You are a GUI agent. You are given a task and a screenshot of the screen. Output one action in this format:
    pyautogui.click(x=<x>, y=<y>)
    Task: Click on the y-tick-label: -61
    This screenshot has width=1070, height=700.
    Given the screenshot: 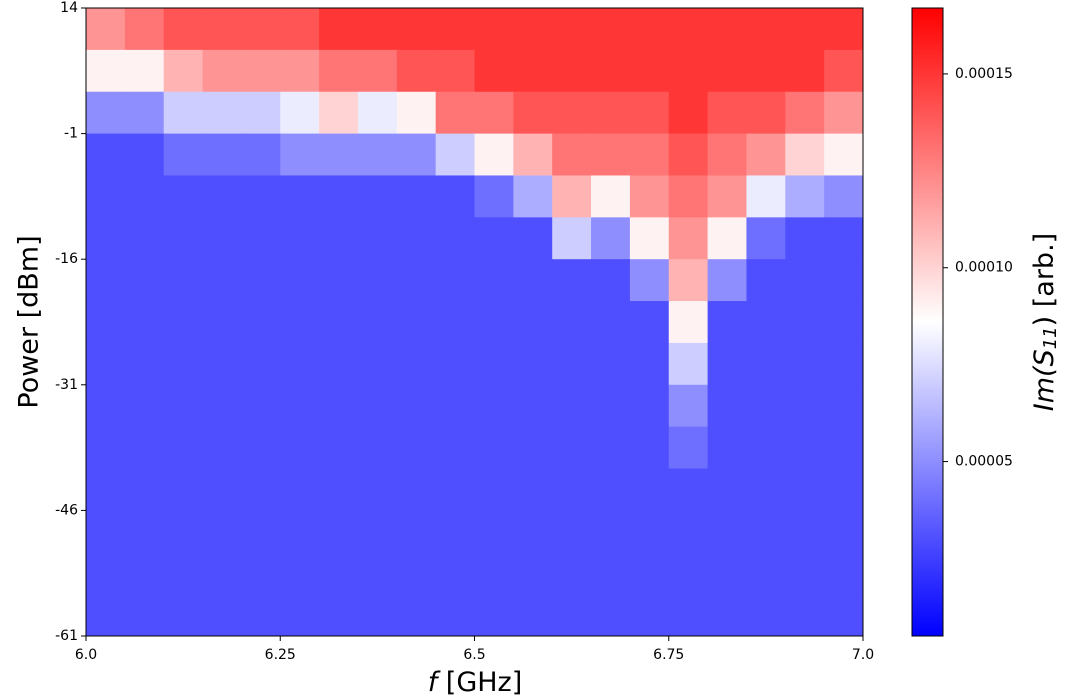 What is the action you would take?
    pyautogui.click(x=66, y=636)
    